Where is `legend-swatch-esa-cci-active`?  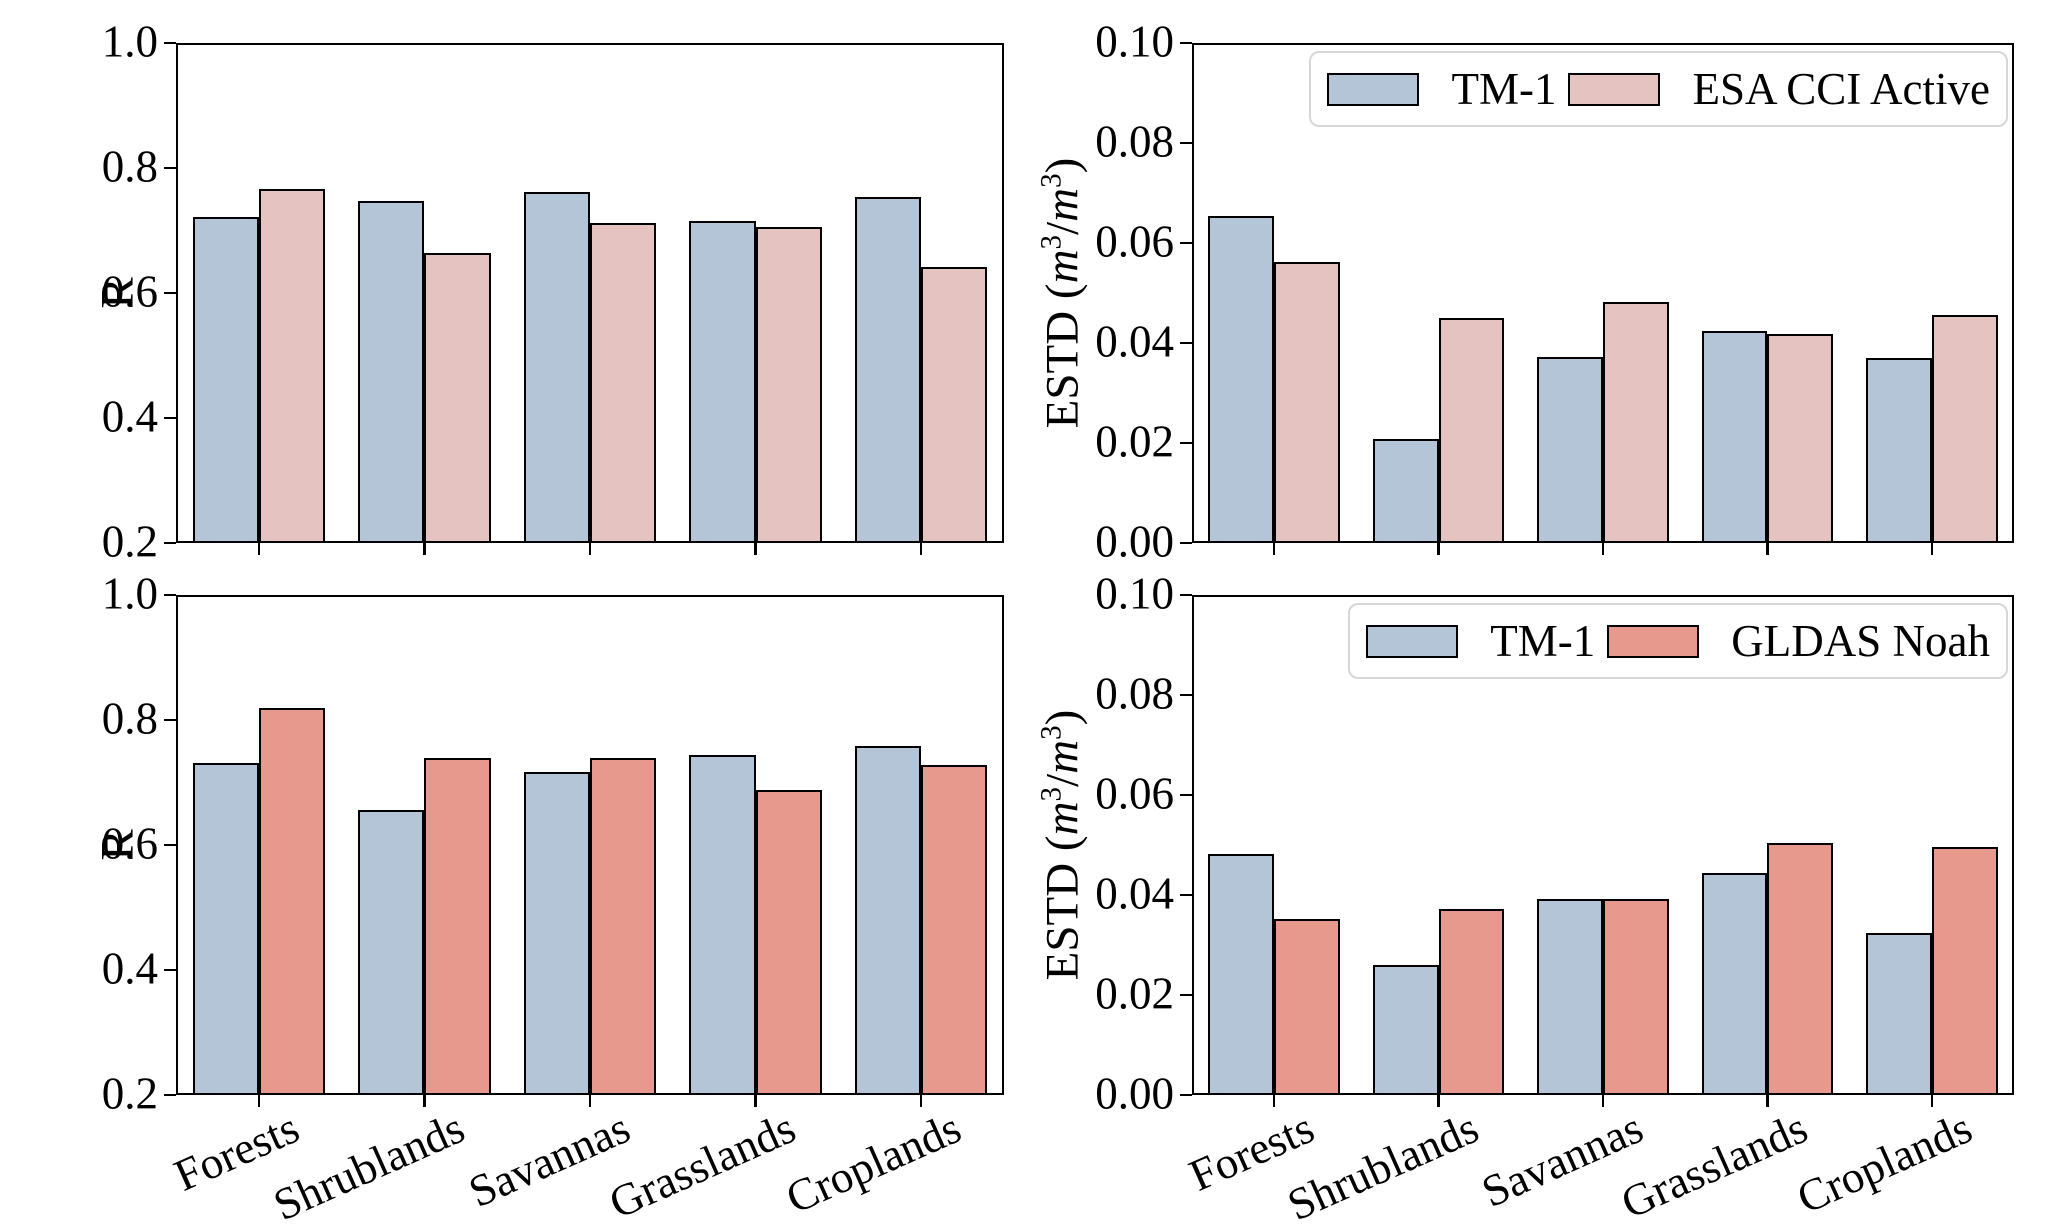 legend-swatch-esa-cci-active is located at coordinates (1614, 89).